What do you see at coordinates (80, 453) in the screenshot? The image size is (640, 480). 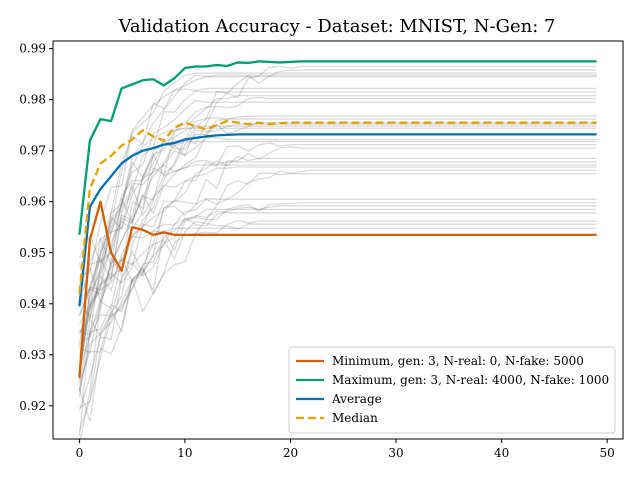 I see `x-tick-label: 0` at bounding box center [80, 453].